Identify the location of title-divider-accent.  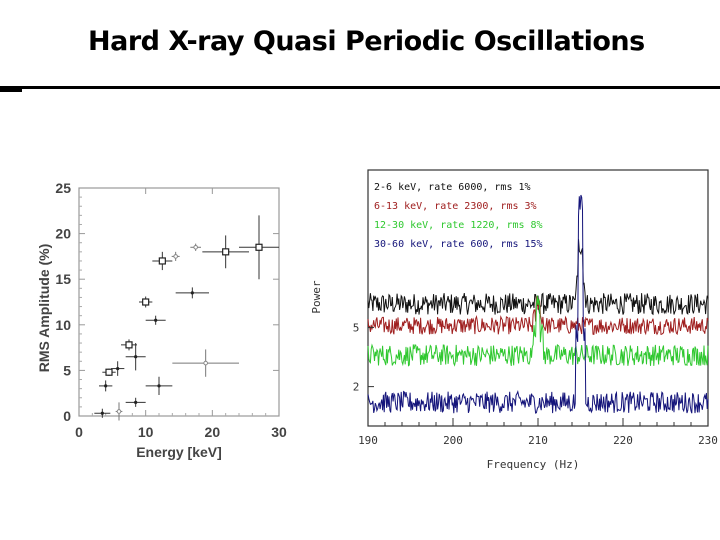
(11, 90).